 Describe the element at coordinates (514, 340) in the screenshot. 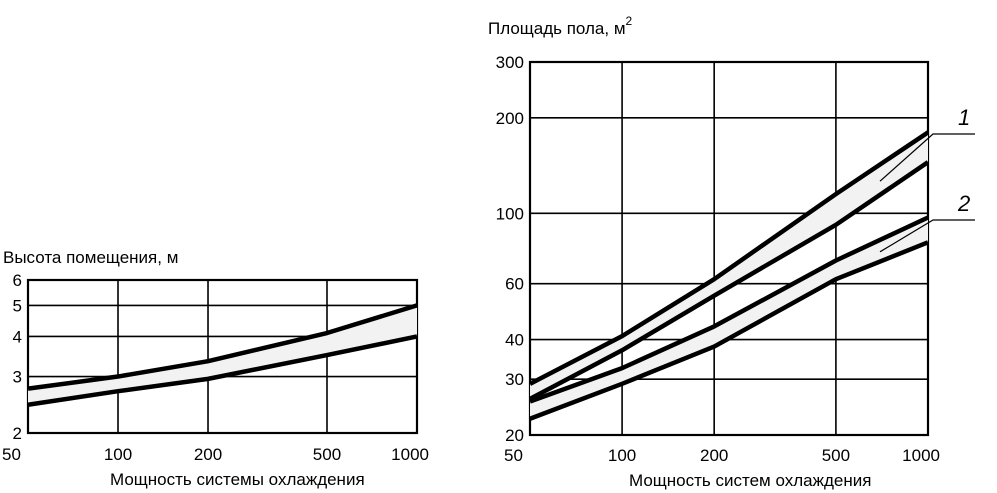

I see `y-tick-label: 40` at that location.